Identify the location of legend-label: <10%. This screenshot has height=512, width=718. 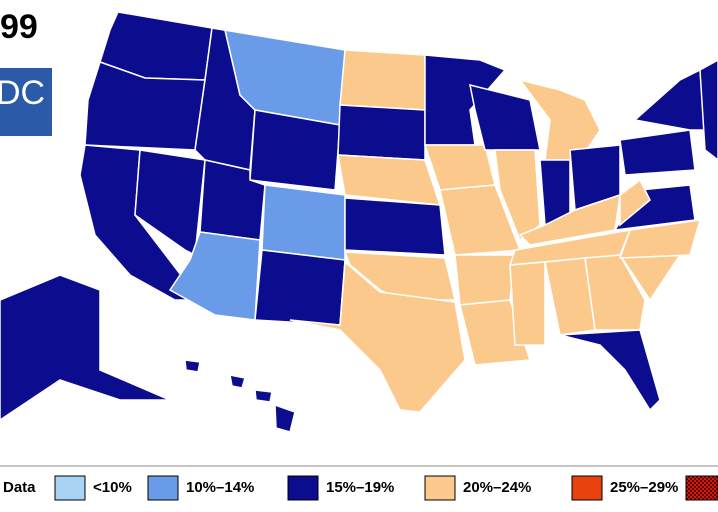
(112, 487).